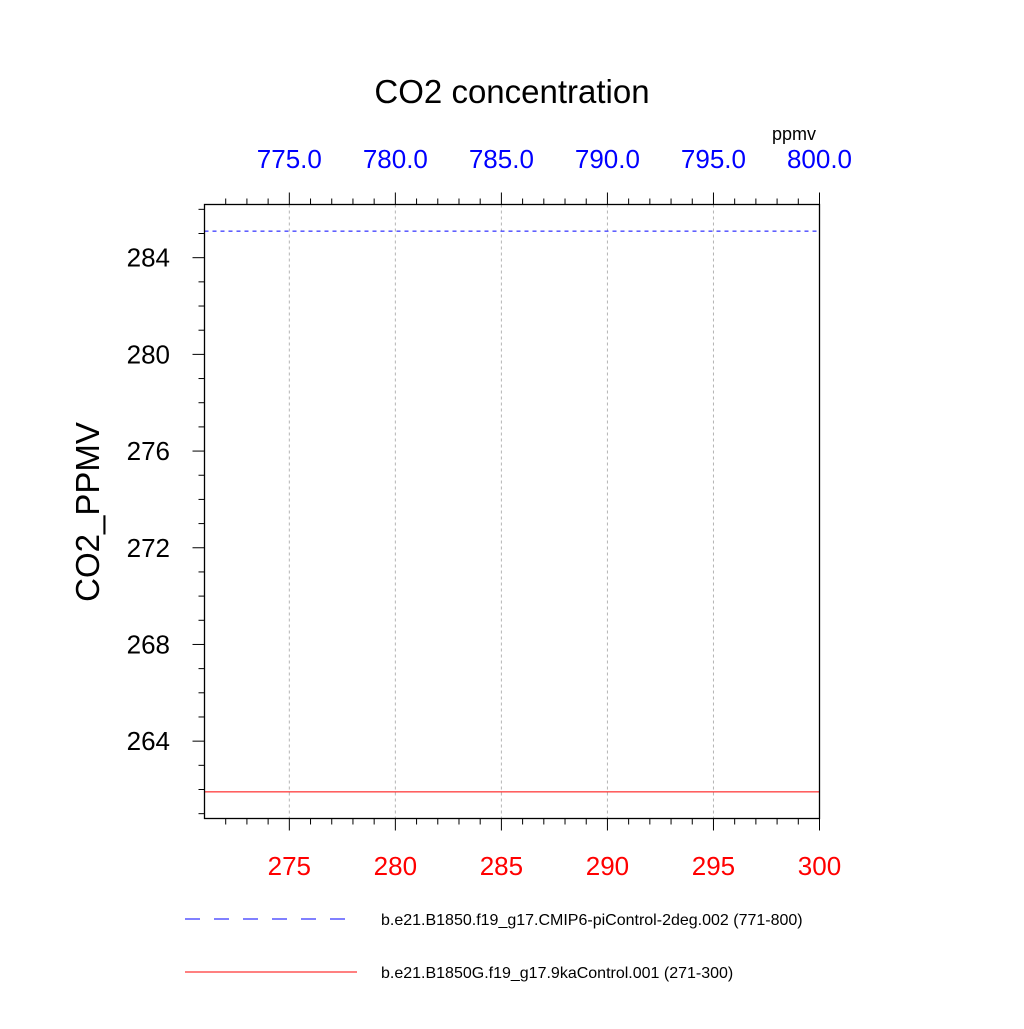 The image size is (1024, 1029). Describe the element at coordinates (87, 512) in the screenshot. I see `y-axis-title: CO2_PPMV` at that location.